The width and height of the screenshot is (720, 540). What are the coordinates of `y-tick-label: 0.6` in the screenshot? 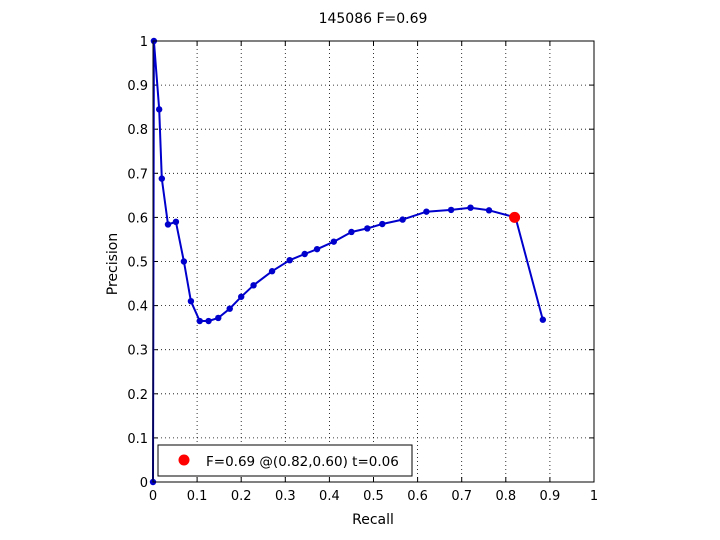 It's located at (137, 218).